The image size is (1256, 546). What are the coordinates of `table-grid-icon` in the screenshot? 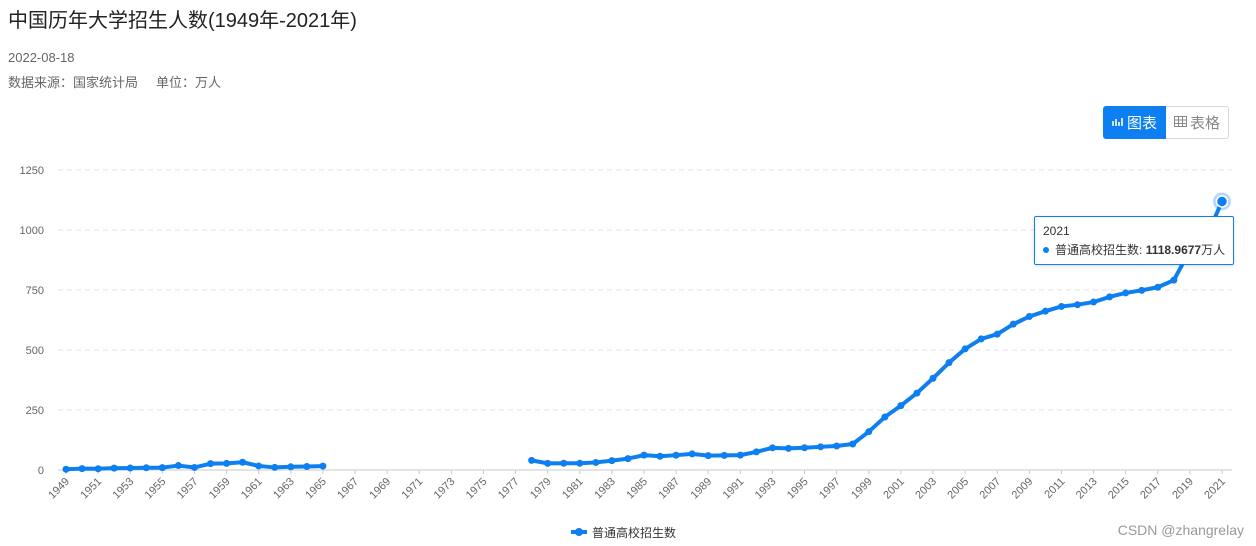 It's located at (1181, 122).